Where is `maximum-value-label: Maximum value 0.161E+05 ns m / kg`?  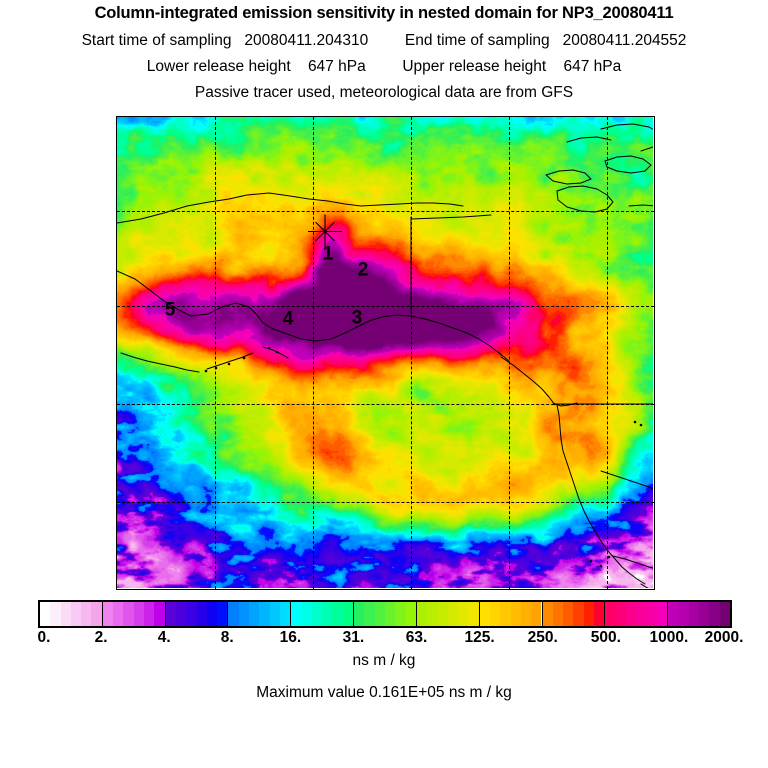 maximum-value-label: Maximum value 0.161E+05 ns m / kg is located at coordinates (384, 692).